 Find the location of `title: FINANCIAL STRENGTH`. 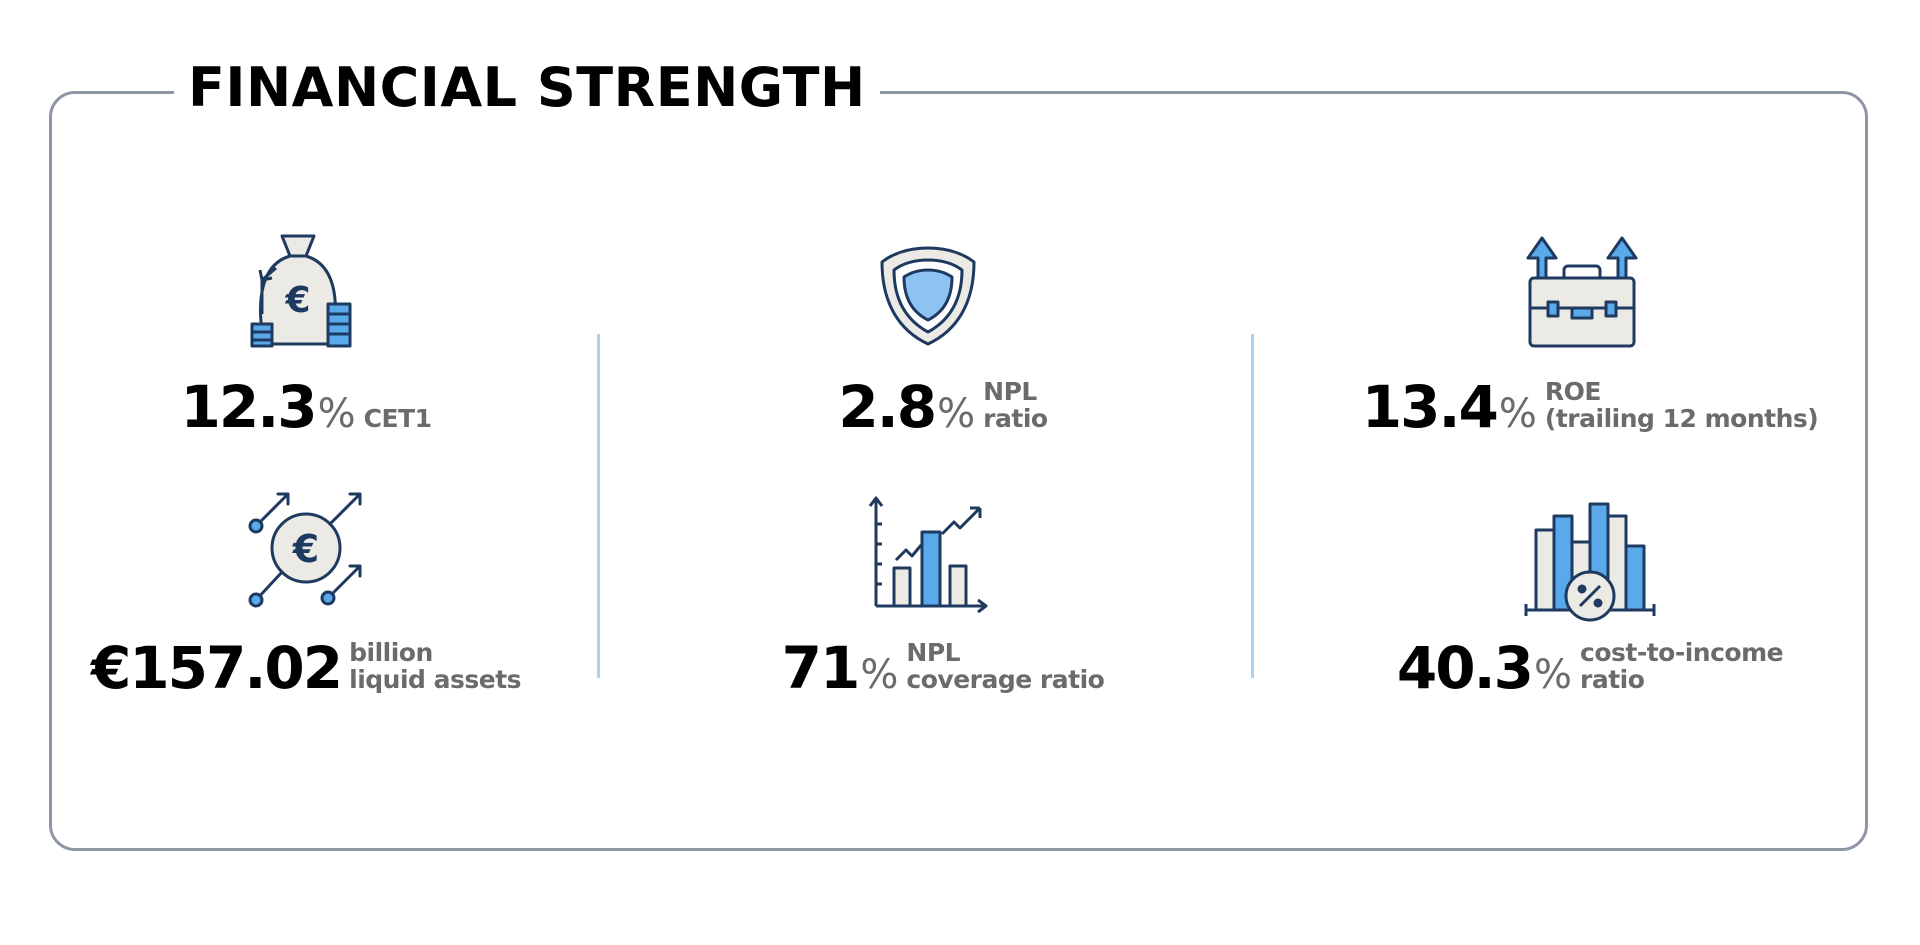

title: FINANCIAL STRENGTH is located at coordinates (527, 87).